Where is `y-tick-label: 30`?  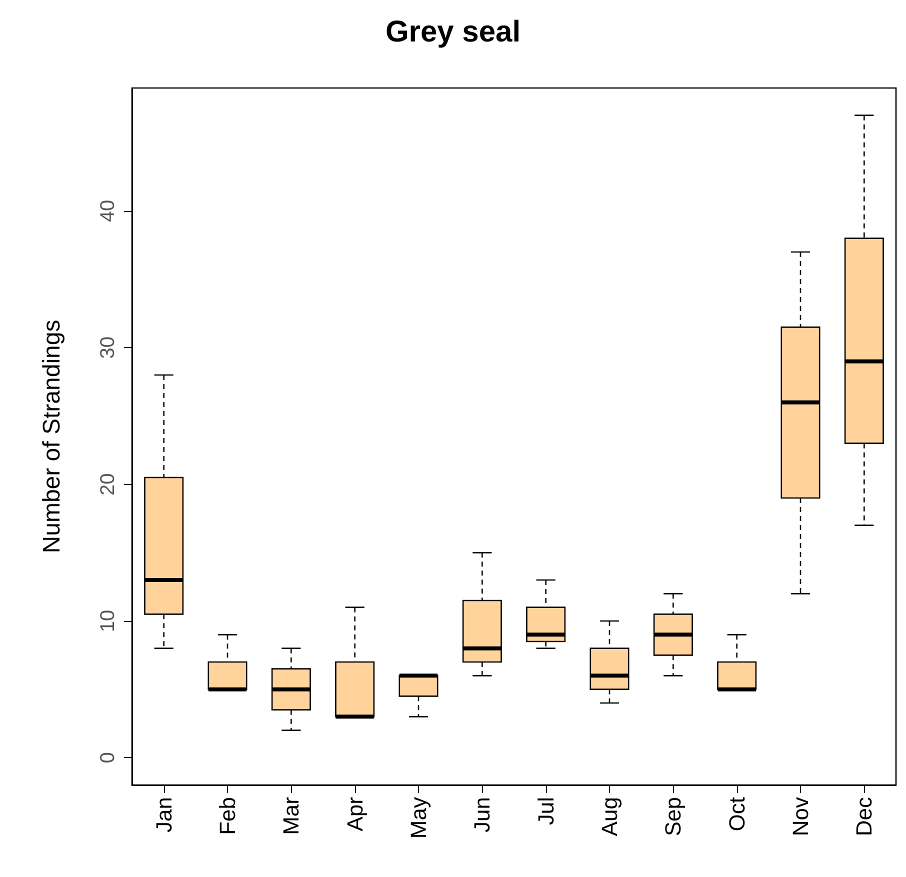
y-tick-label: 30 is located at coordinates (108, 347).